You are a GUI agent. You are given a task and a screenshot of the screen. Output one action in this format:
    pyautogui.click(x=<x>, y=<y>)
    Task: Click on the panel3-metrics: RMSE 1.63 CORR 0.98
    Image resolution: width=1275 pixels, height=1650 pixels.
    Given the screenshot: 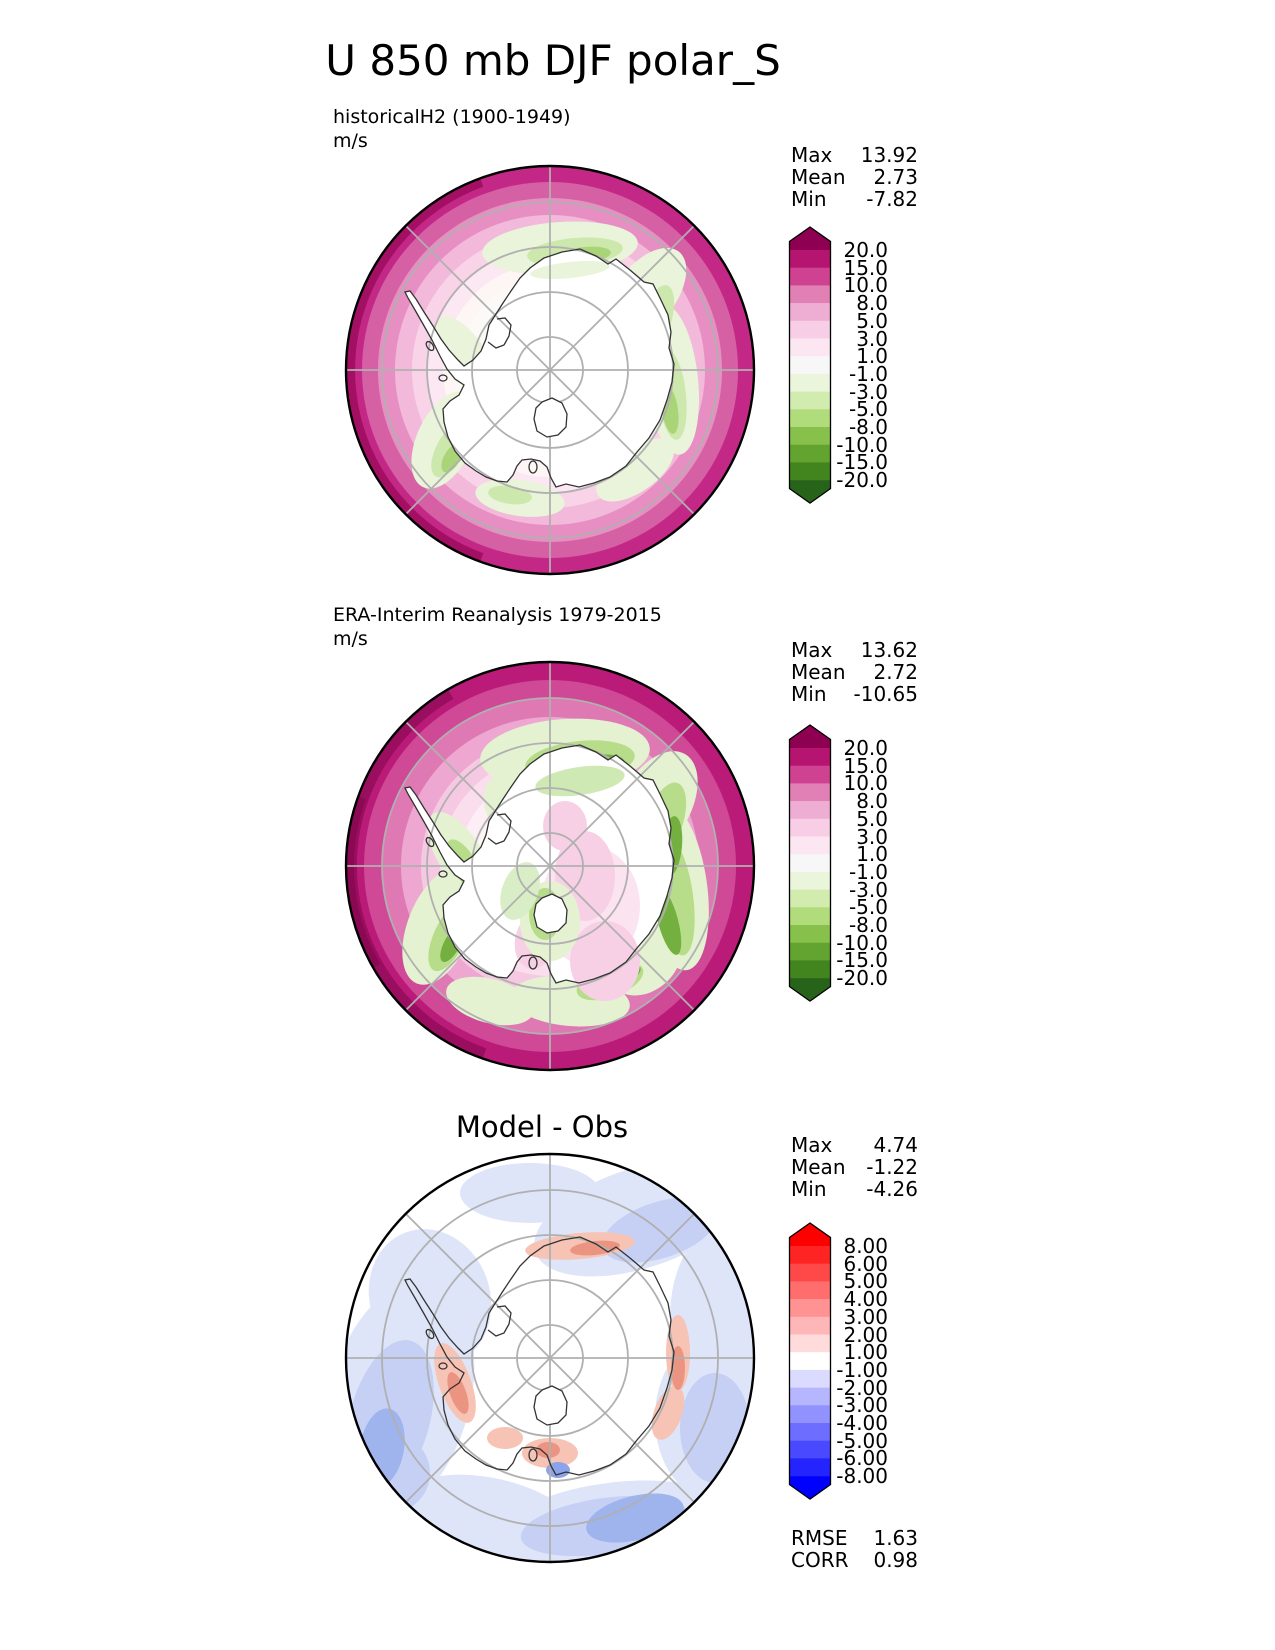 What is the action you would take?
    pyautogui.click(x=854, y=1549)
    